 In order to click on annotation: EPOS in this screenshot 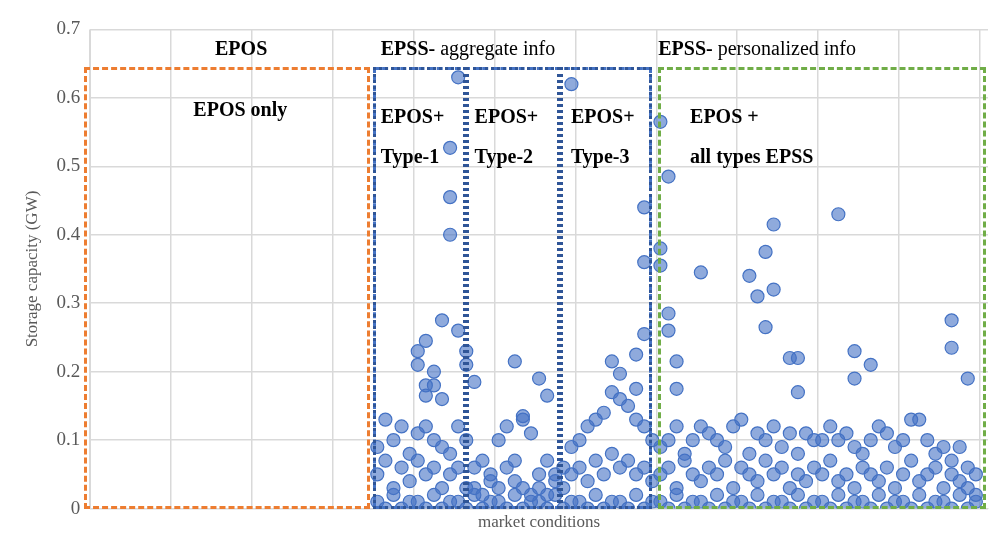, I will do `click(241, 47)`.